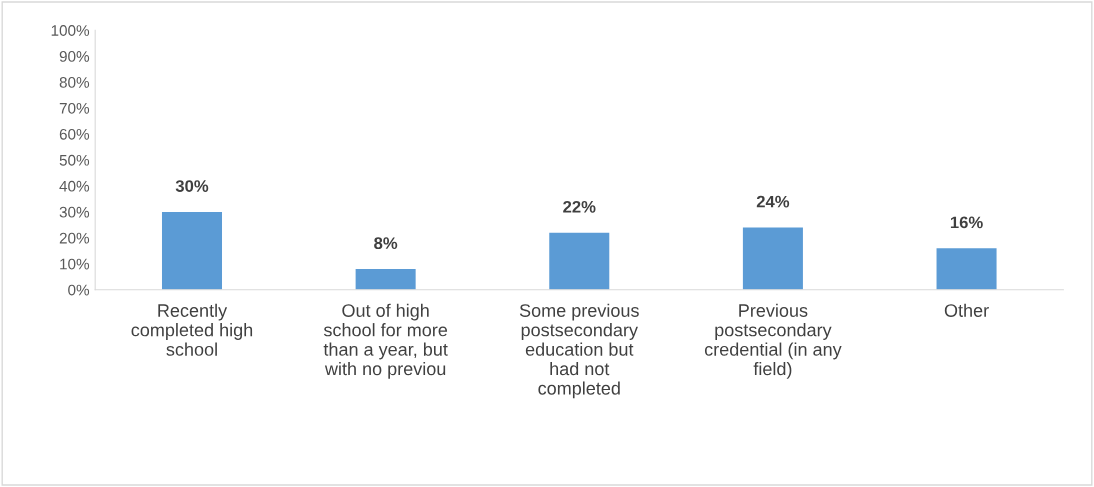 This screenshot has height=487, width=1094. Describe the element at coordinates (966, 310) in the screenshot. I see `x-tick-label: Other` at that location.